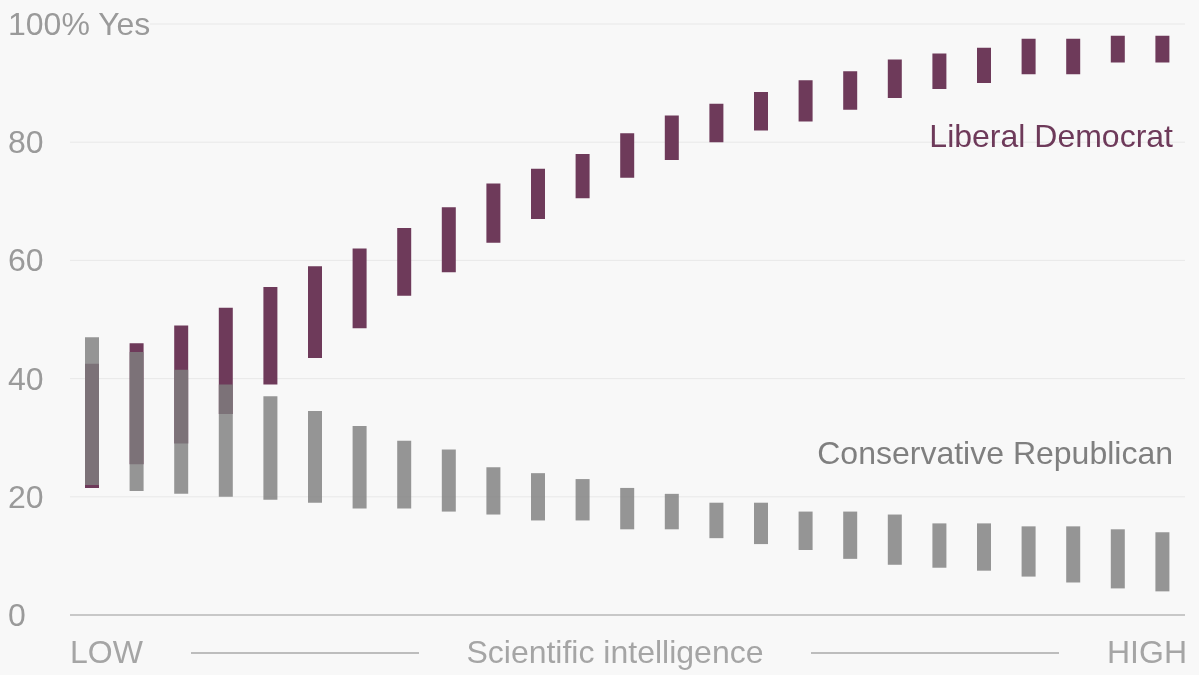 Image resolution: width=1199 pixels, height=675 pixels. I want to click on y-tick-label: 80, so click(26, 142).